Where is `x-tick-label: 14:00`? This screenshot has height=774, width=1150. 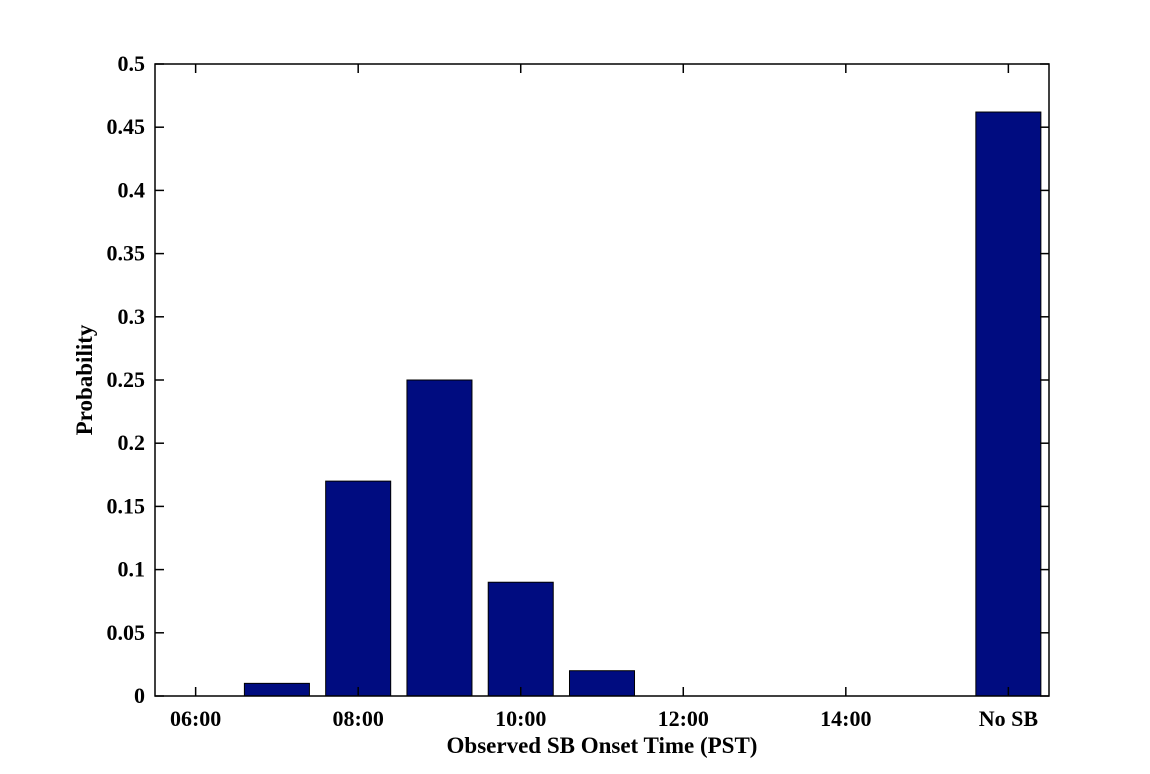 x-tick-label: 14:00 is located at coordinates (845, 718).